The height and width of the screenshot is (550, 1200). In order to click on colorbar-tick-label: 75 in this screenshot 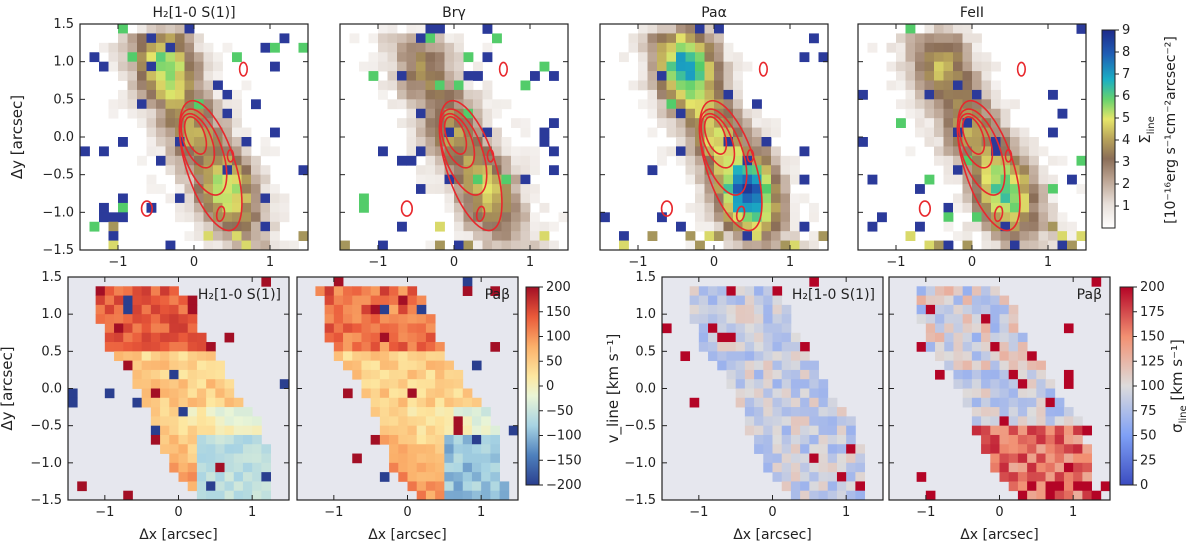, I will do `click(1148, 411)`.